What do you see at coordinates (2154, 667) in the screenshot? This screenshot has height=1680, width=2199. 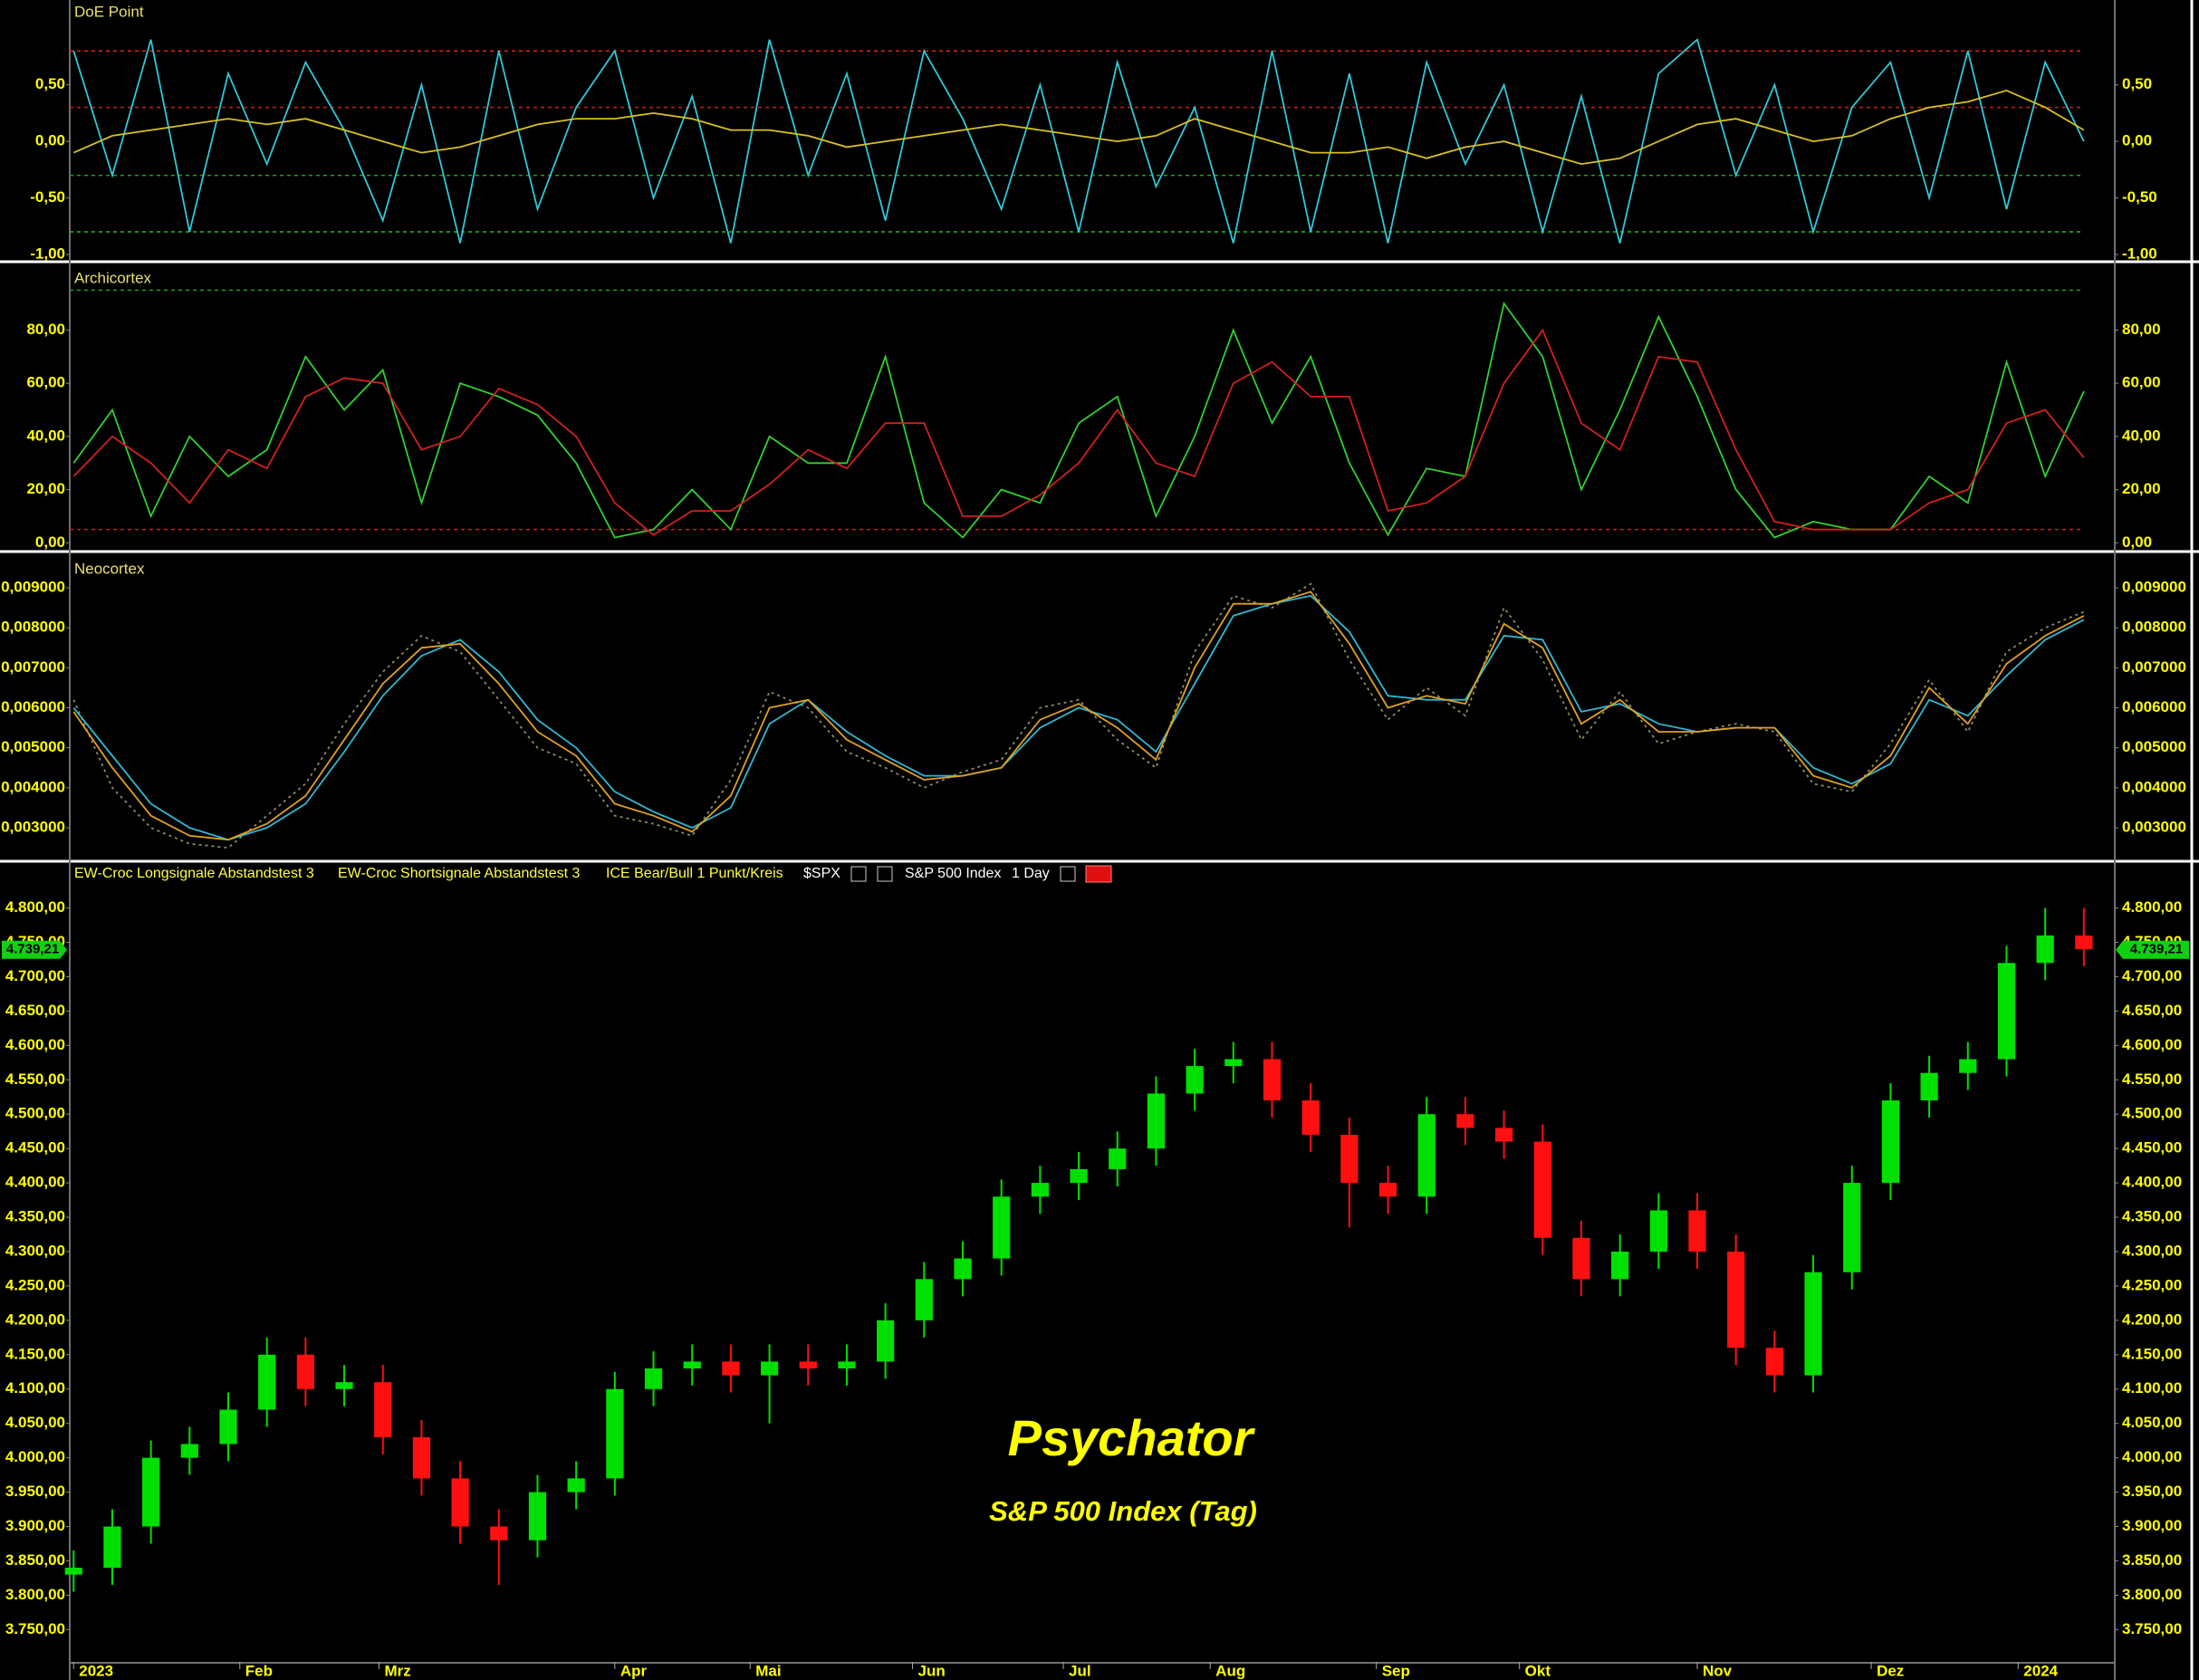 I see `y-tick-label: 0,007000` at bounding box center [2154, 667].